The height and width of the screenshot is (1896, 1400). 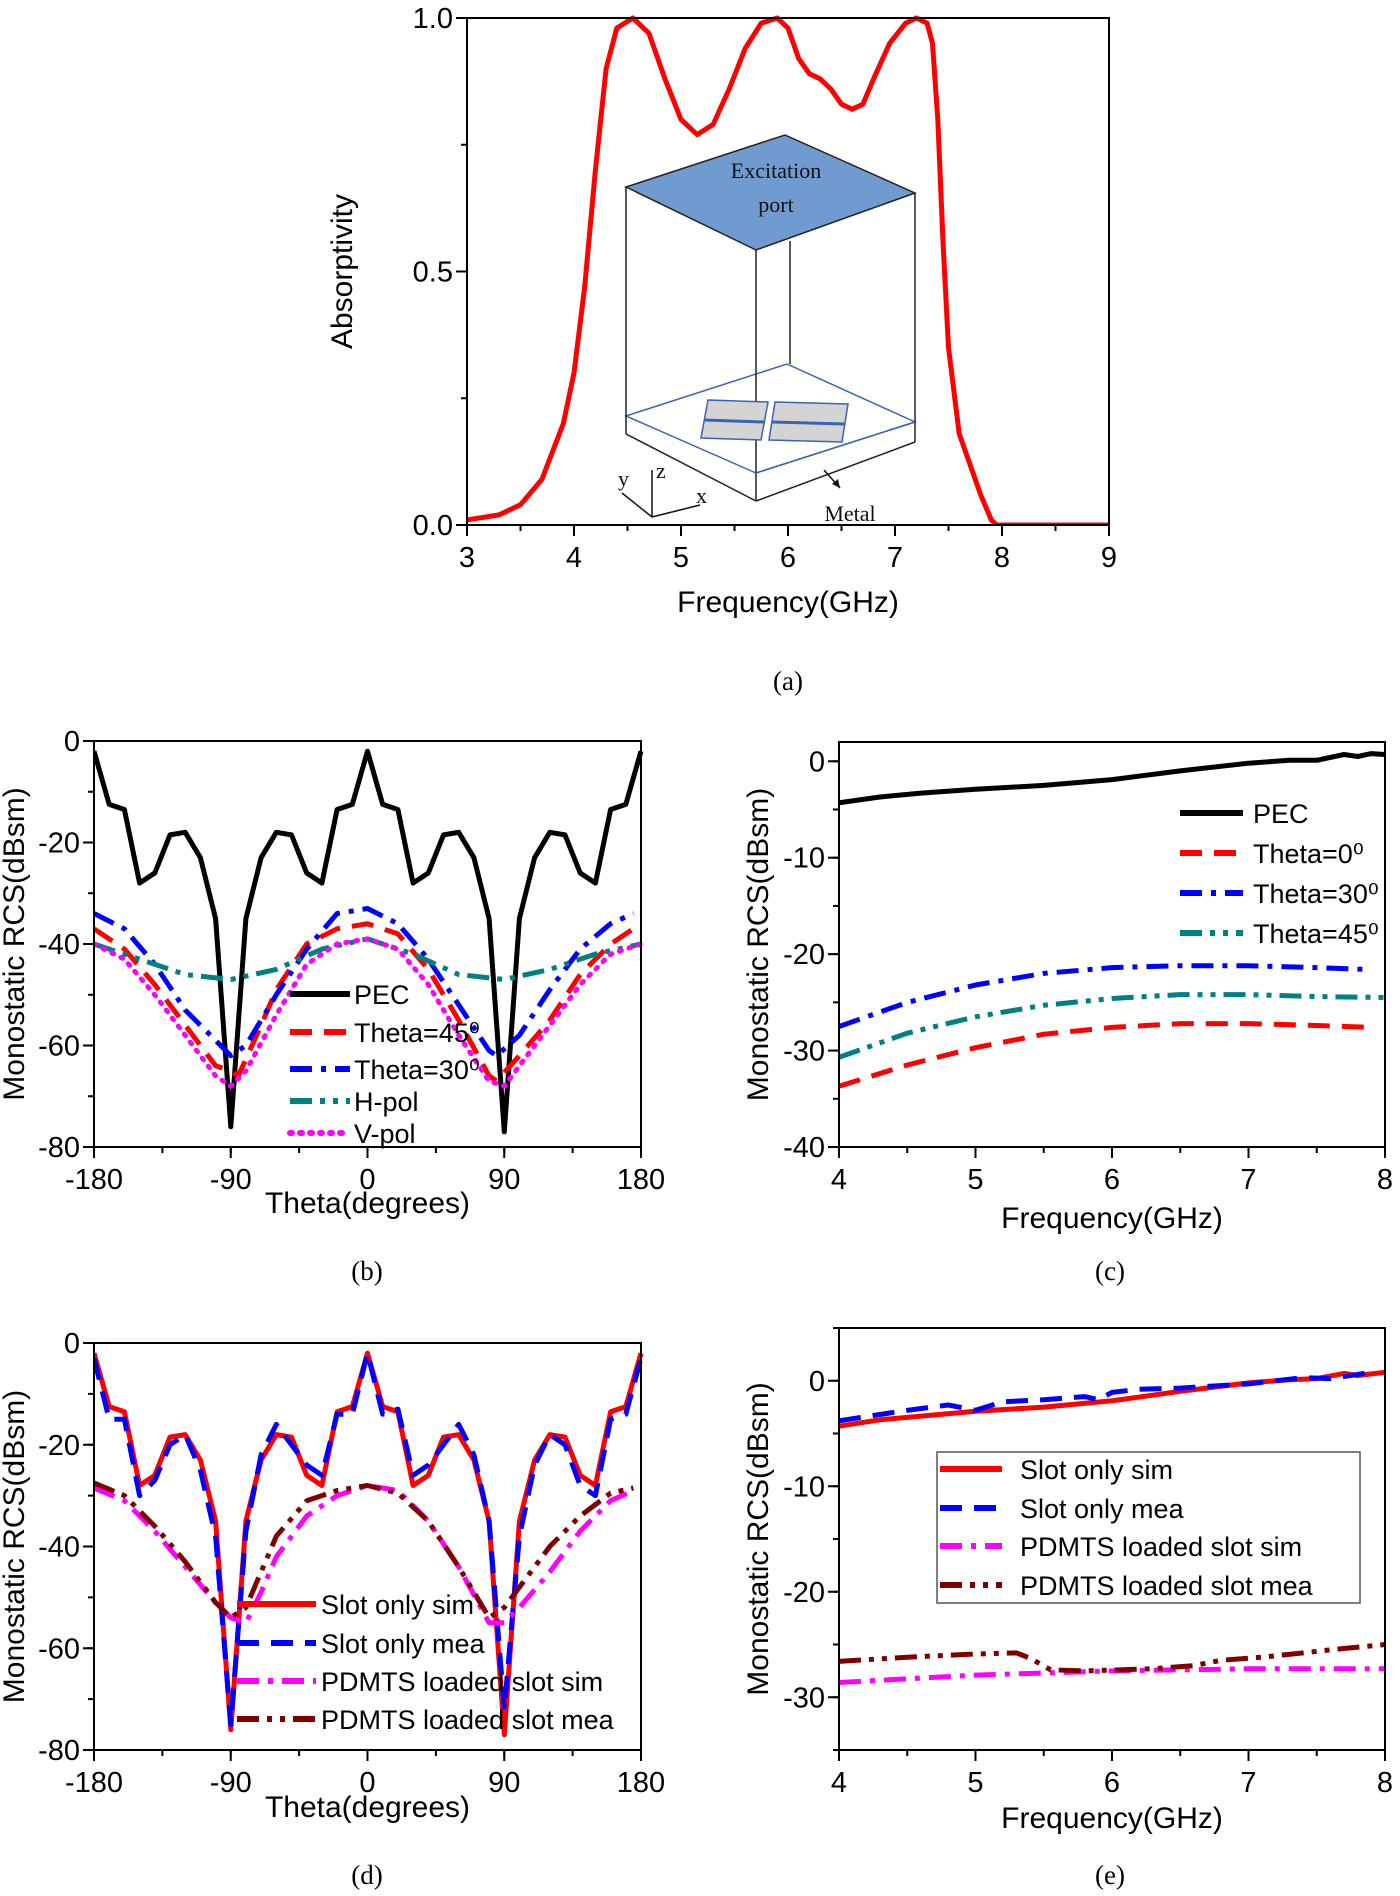 I want to click on legend-box, so click(x=1148, y=1527).